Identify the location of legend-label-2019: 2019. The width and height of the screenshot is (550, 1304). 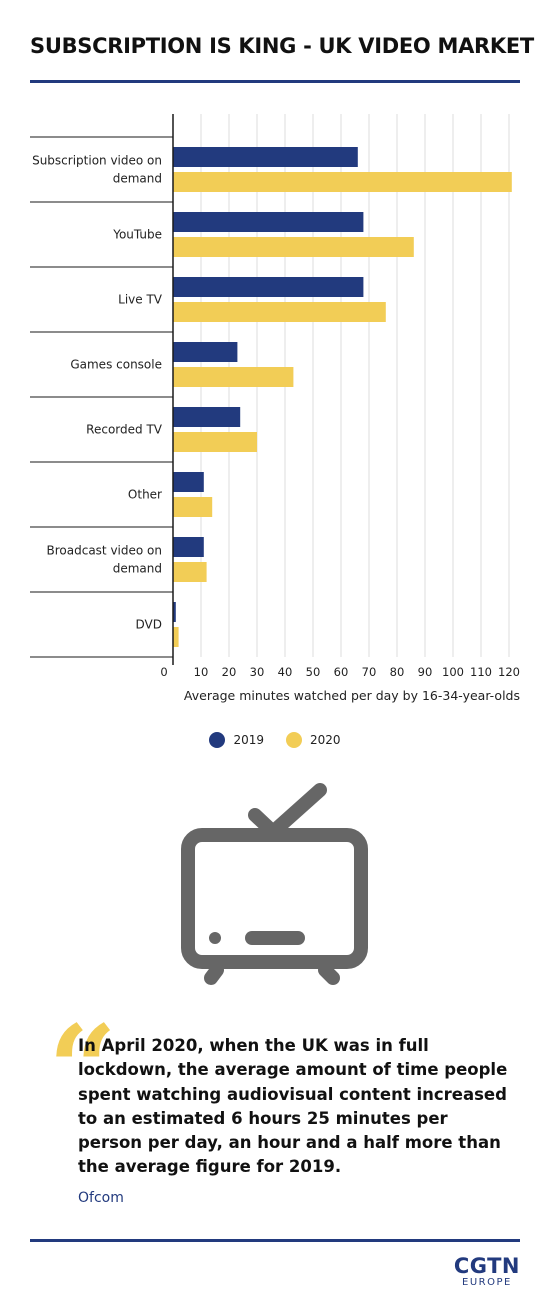
(248, 740).